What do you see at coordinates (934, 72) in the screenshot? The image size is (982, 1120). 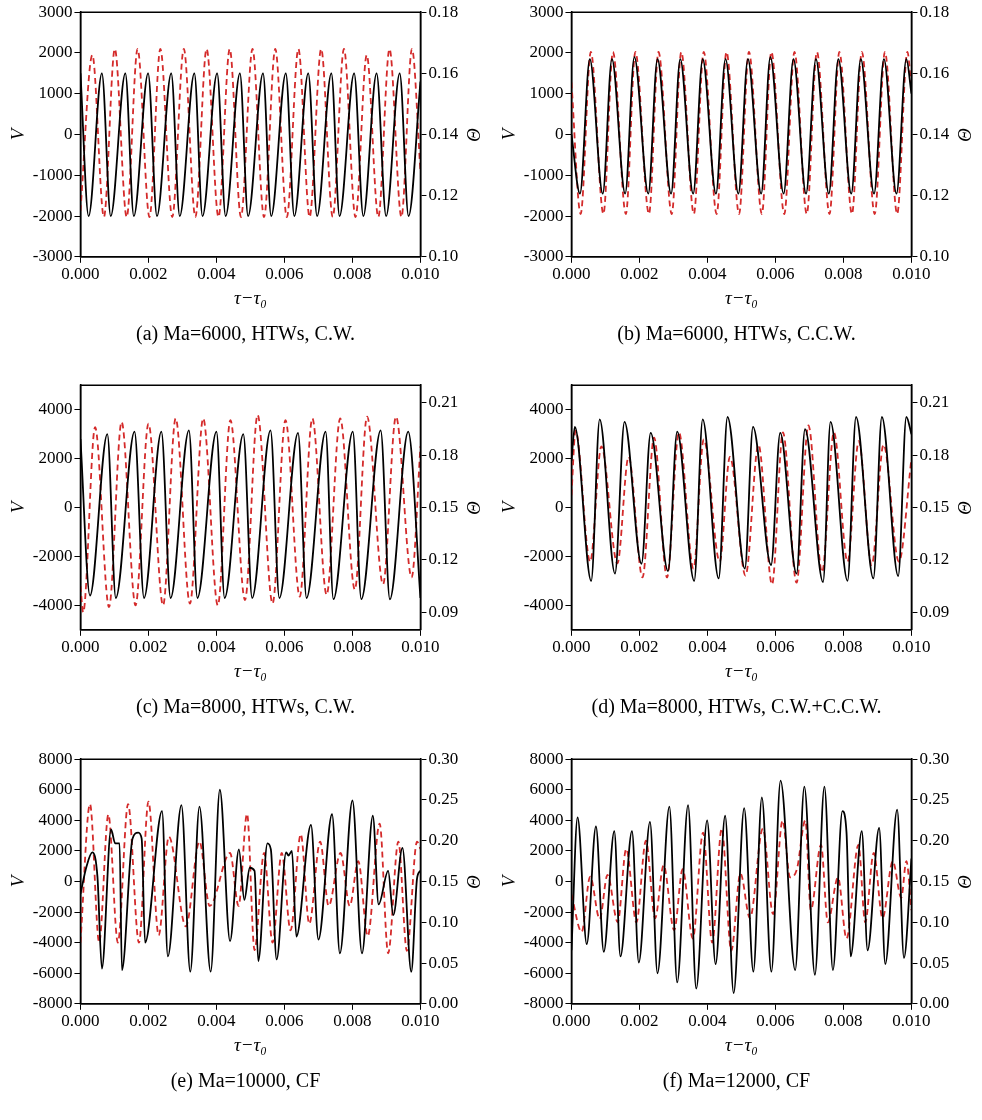 I see `y2-tick-label: 0.16` at bounding box center [934, 72].